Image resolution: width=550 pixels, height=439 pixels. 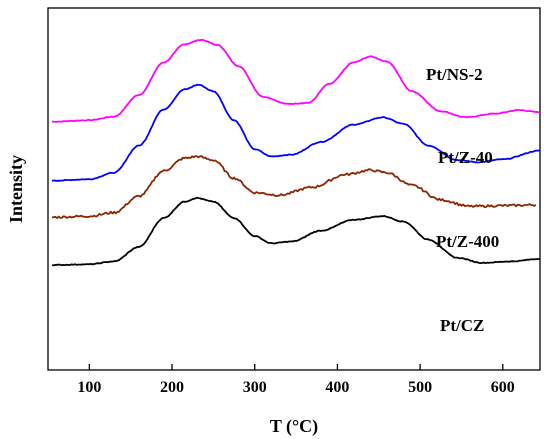 I want to click on series-label: Pt/Z-400, so click(x=467, y=241).